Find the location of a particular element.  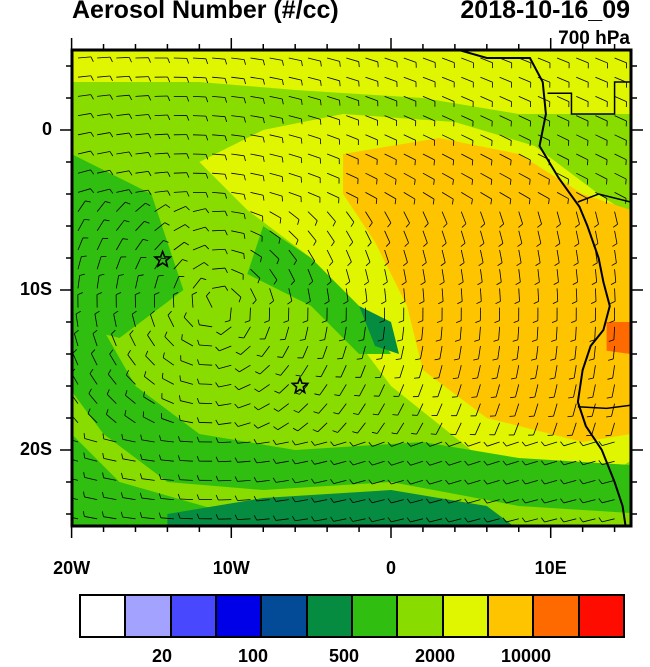

star-marker is located at coordinates (300, 385).